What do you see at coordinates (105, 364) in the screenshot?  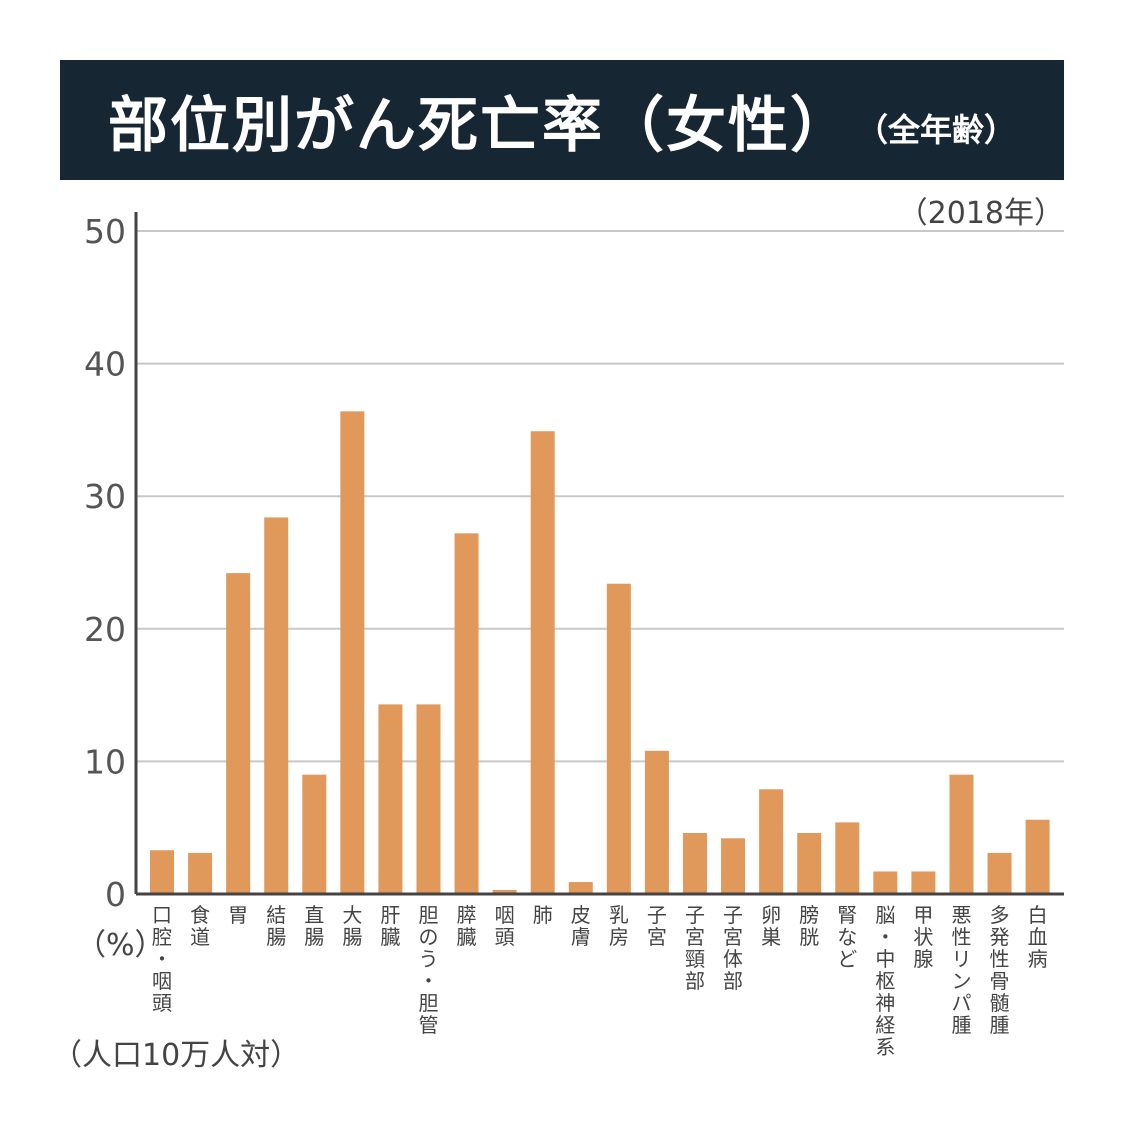 I see `y-tick-label: 40` at bounding box center [105, 364].